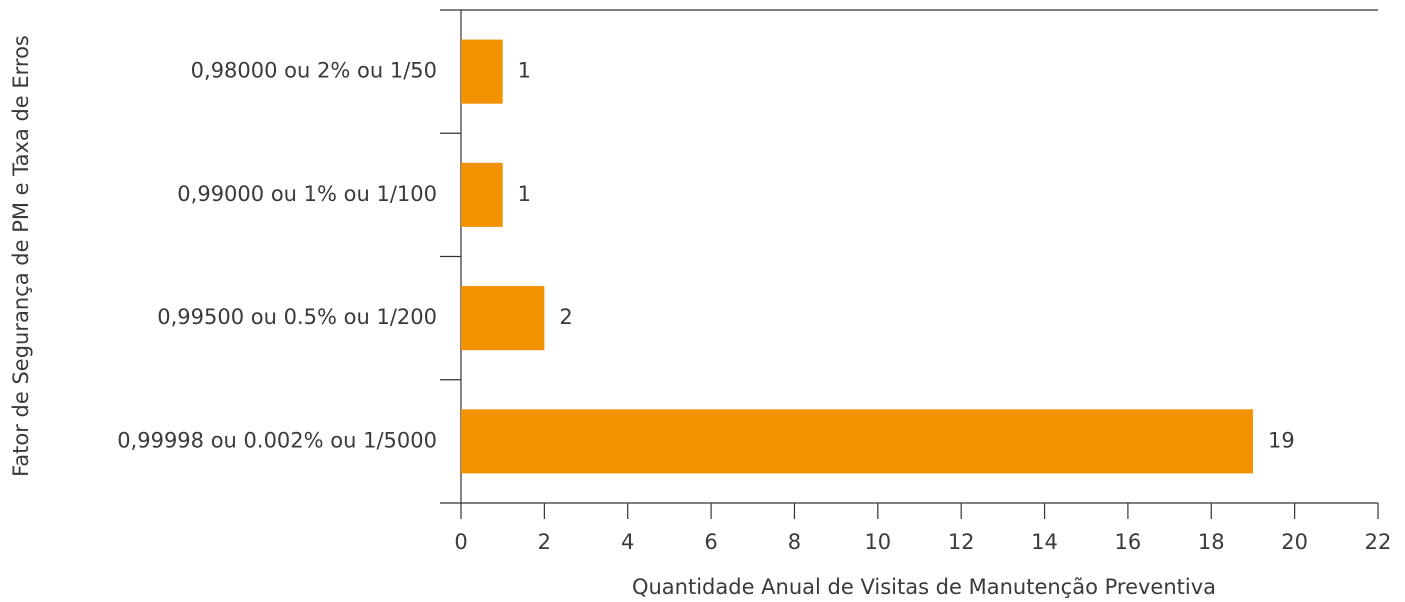  What do you see at coordinates (1211, 542) in the screenshot?
I see `x-tick-label: 18` at bounding box center [1211, 542].